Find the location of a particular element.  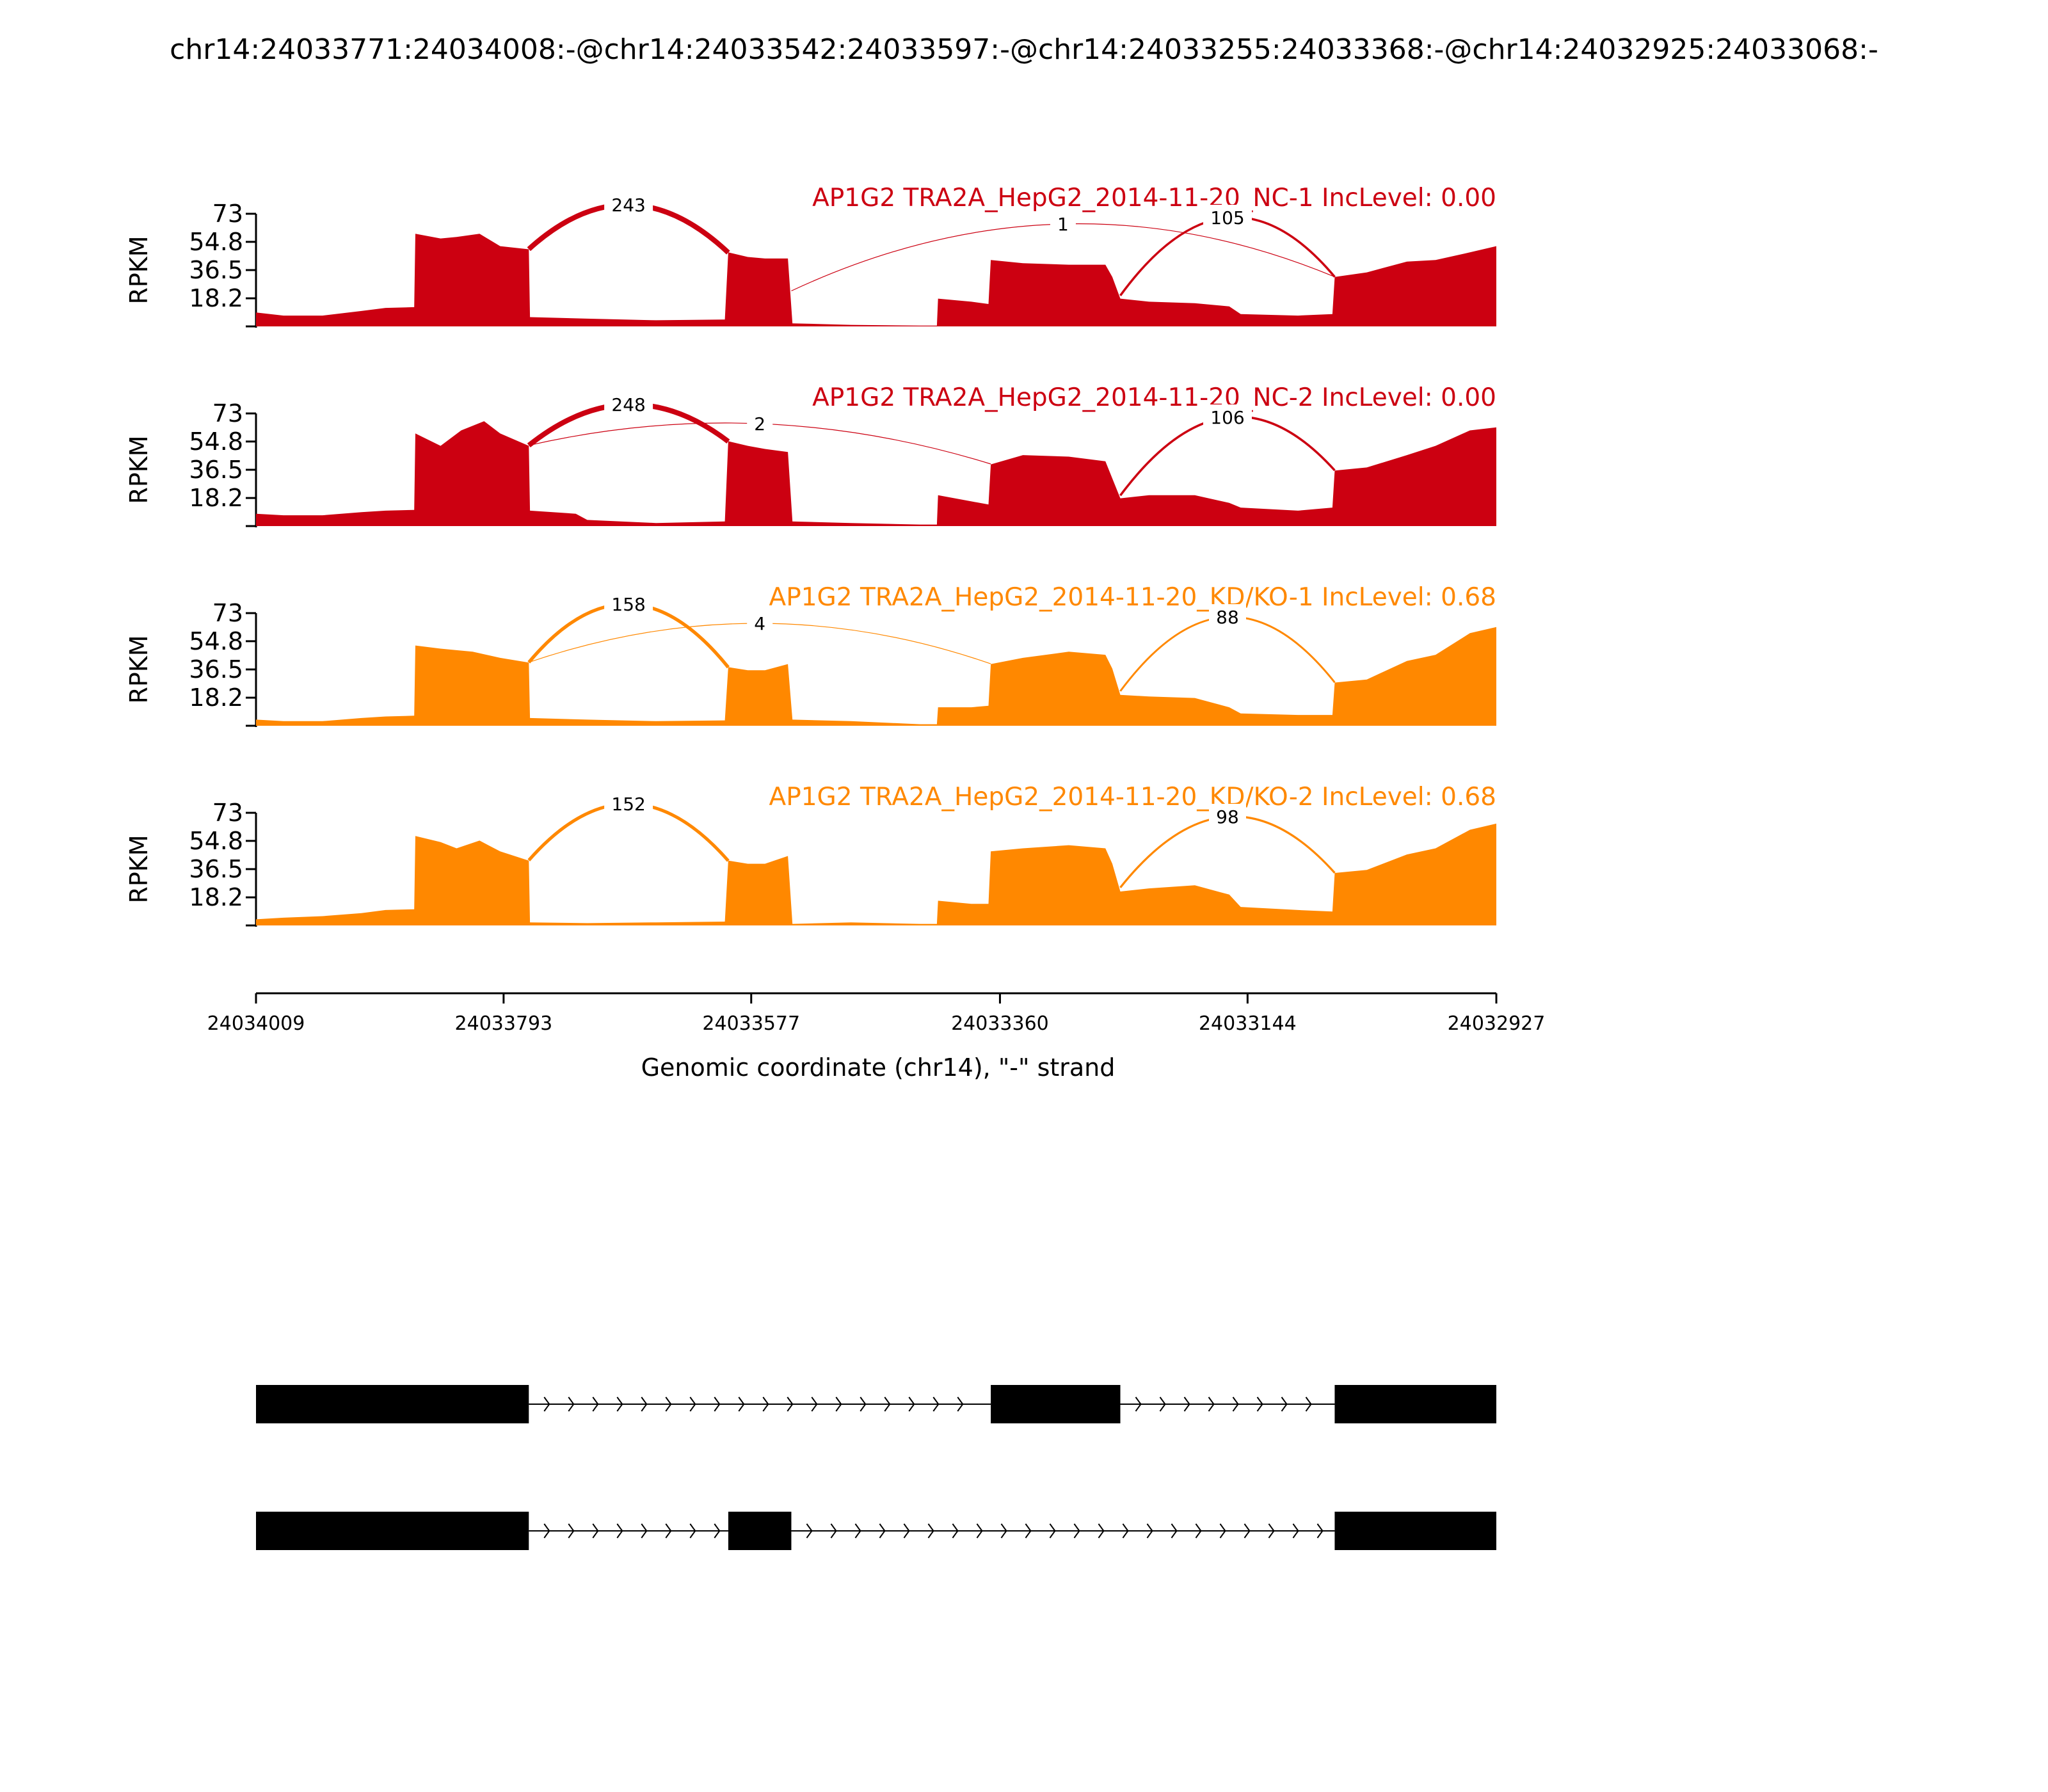

junction-count-label: 106 is located at coordinates (1227, 417).